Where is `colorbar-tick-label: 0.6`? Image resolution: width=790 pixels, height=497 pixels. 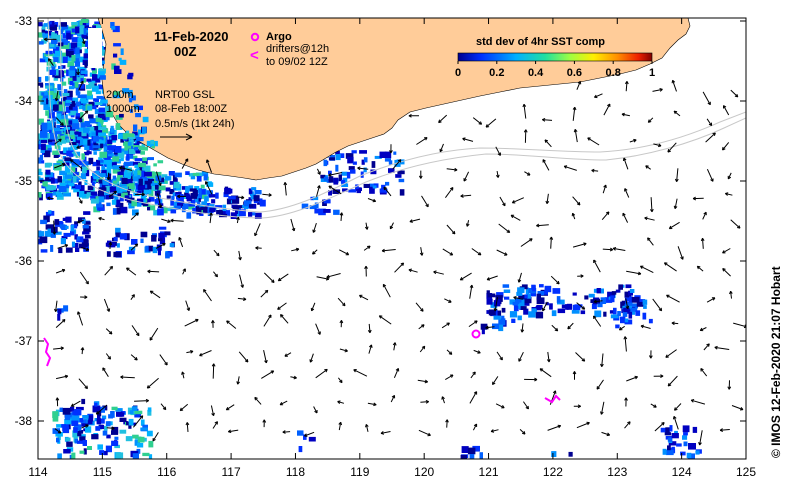 colorbar-tick-label: 0.6 is located at coordinates (574, 73).